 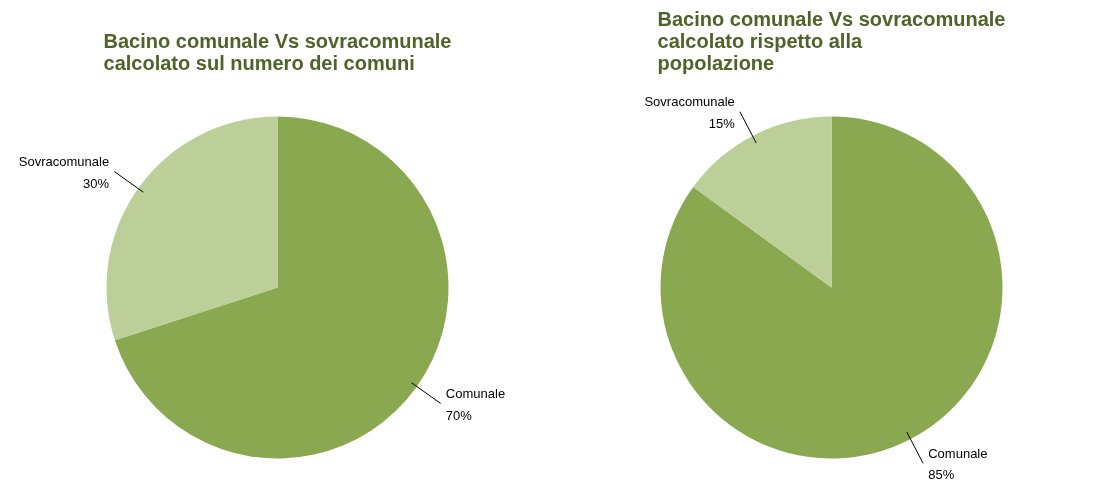 What do you see at coordinates (831, 40) in the screenshot?
I see `chart-title: Bacino comunale Vs sovracomunale calcolato rispetto alla popolazione` at bounding box center [831, 40].